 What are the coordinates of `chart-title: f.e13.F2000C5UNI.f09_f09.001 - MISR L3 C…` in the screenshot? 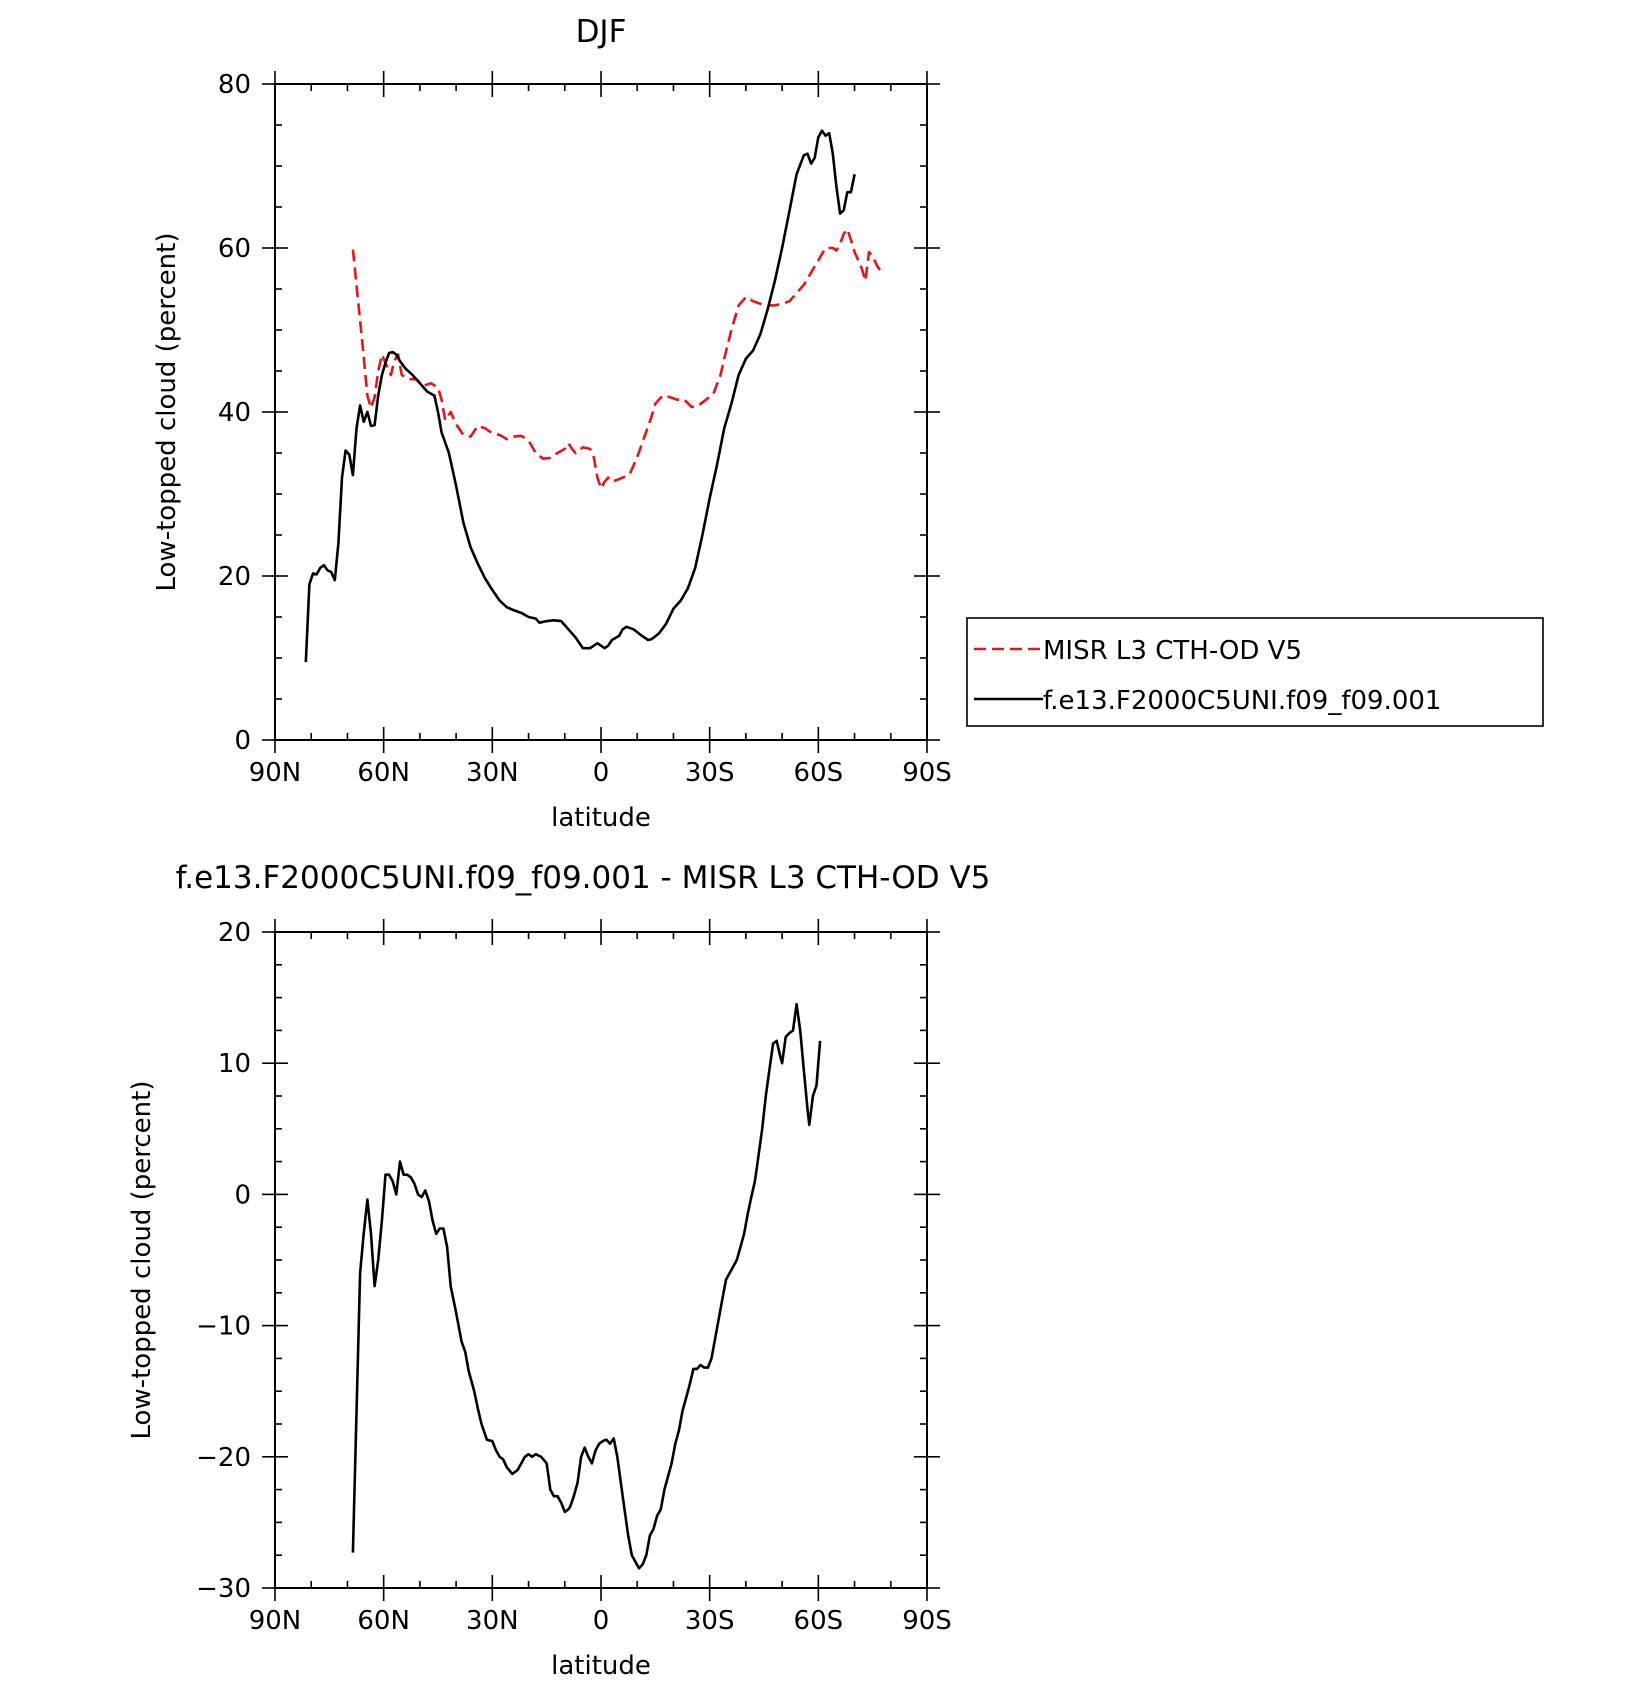 It's located at (583, 878).